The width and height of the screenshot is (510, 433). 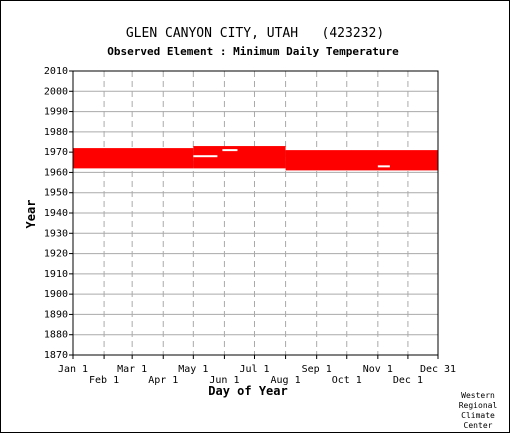 I want to click on x-tick-label: Mar 1, so click(x=132, y=369).